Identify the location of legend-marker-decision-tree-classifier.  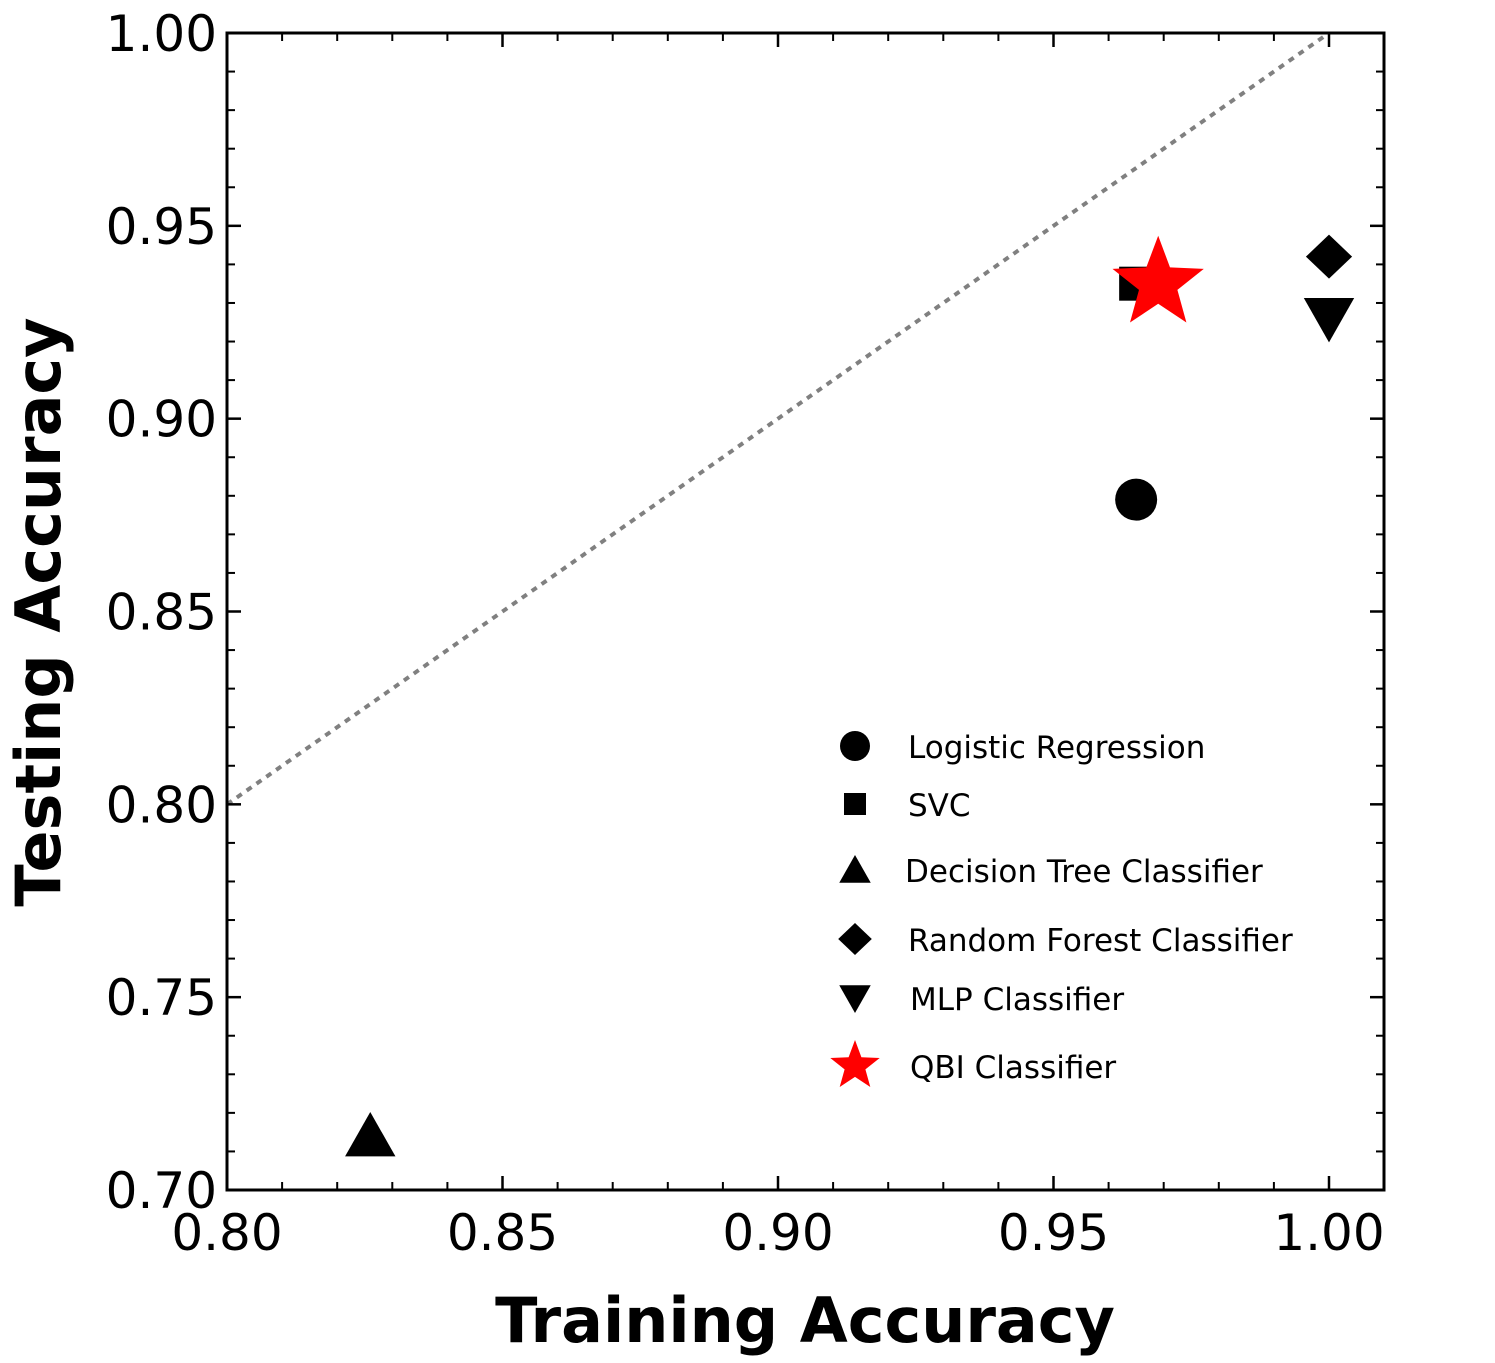
(855, 869).